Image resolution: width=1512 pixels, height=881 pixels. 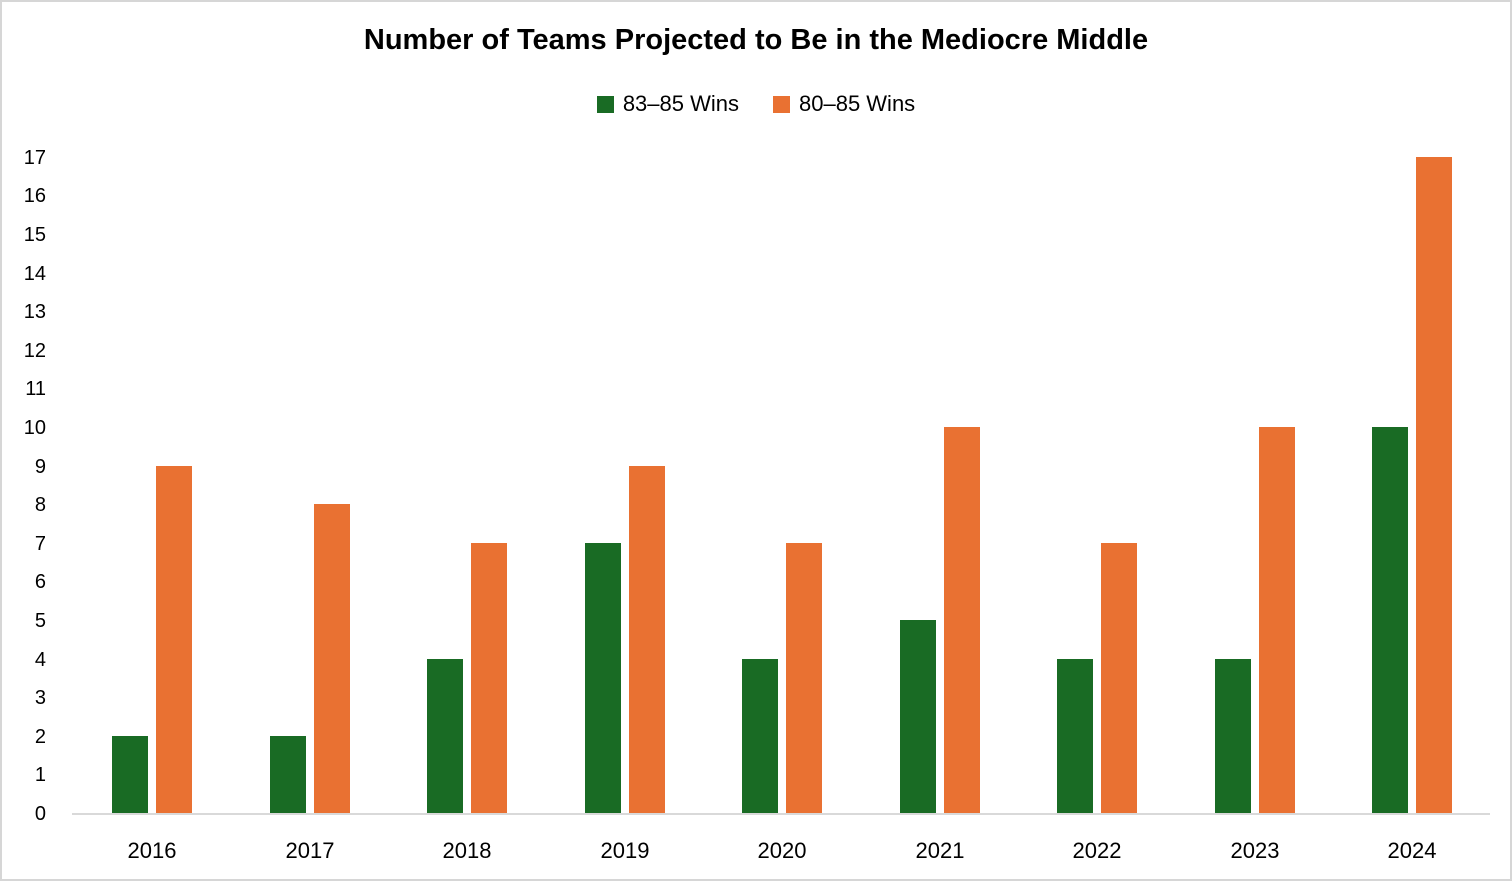 I want to click on y-tick-label-5: 5, so click(x=40, y=621).